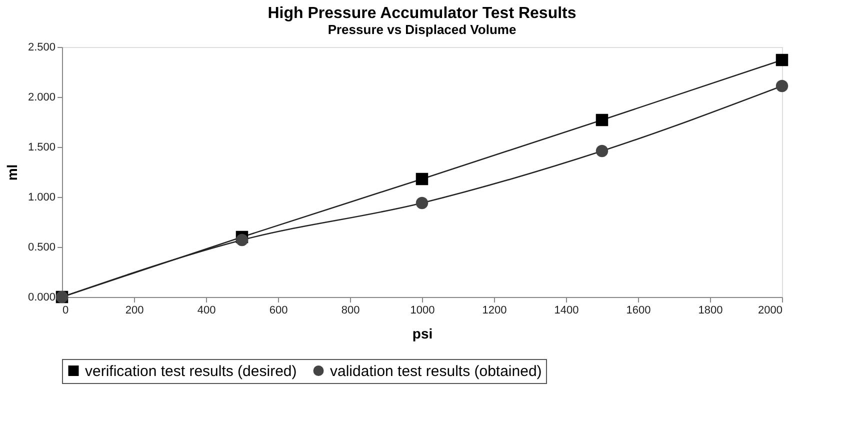 The height and width of the screenshot is (444, 855). I want to click on legend-label: validation test results (obtained), so click(436, 371).